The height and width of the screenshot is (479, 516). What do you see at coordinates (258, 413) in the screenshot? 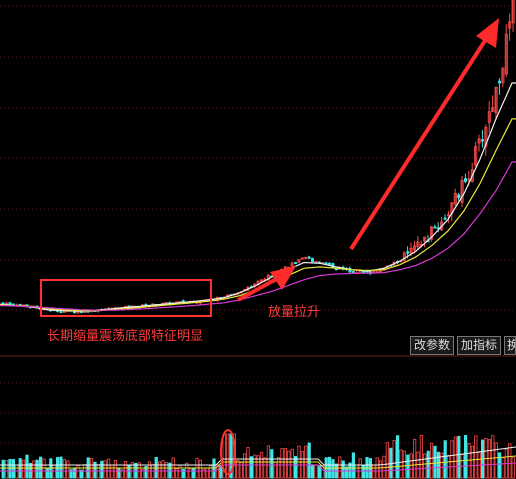
I see `volume-grid` at bounding box center [258, 413].